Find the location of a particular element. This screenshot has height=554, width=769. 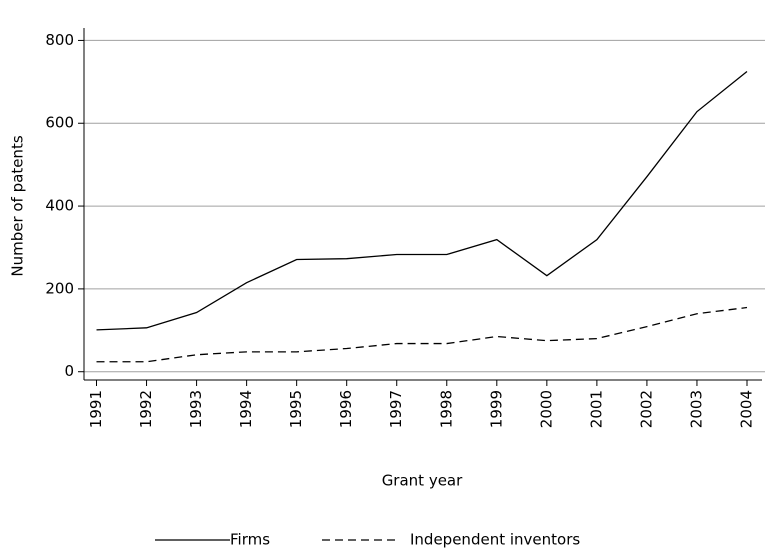

x-tick-label: 1991 is located at coordinates (96, 409).